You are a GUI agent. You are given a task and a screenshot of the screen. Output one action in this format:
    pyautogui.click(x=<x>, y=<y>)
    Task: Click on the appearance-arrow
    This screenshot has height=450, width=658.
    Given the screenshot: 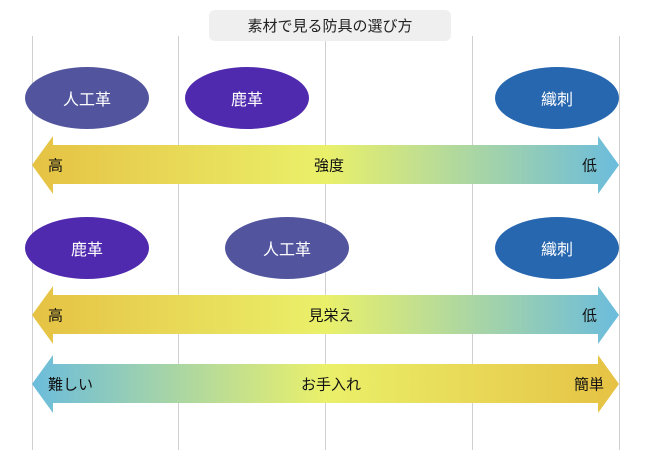 What is the action you would take?
    pyautogui.click(x=325, y=315)
    